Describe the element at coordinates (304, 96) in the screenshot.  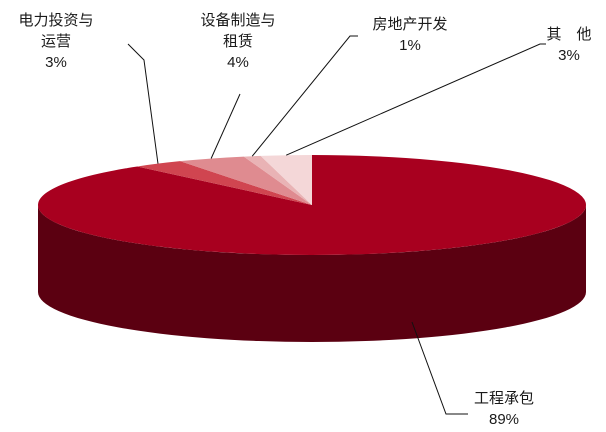
I see `leader-line-房地产开发` at that location.